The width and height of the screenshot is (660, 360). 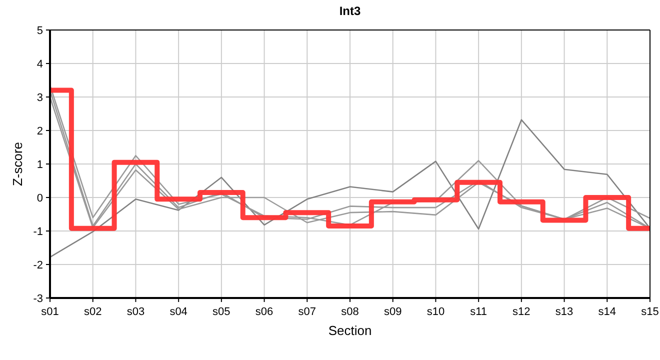 I want to click on x-tick-label: s04, so click(x=179, y=312).